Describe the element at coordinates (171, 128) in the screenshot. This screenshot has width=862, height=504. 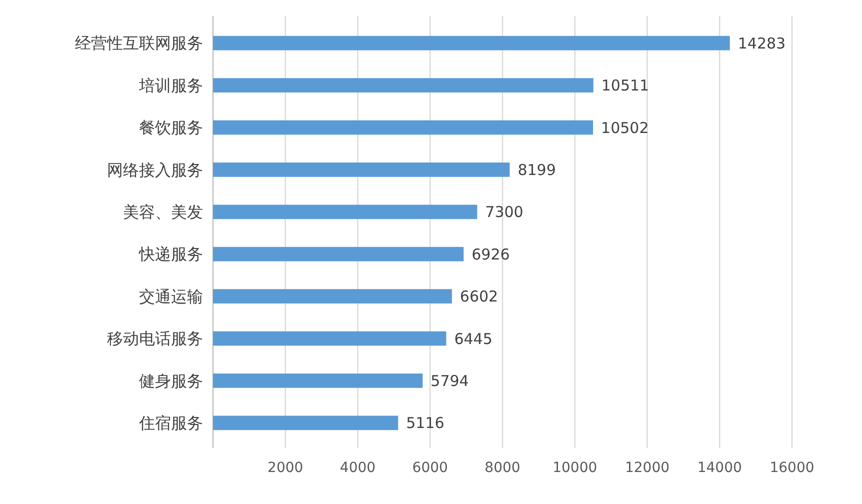
I see `y-tick-label: 餐饮服务` at that location.